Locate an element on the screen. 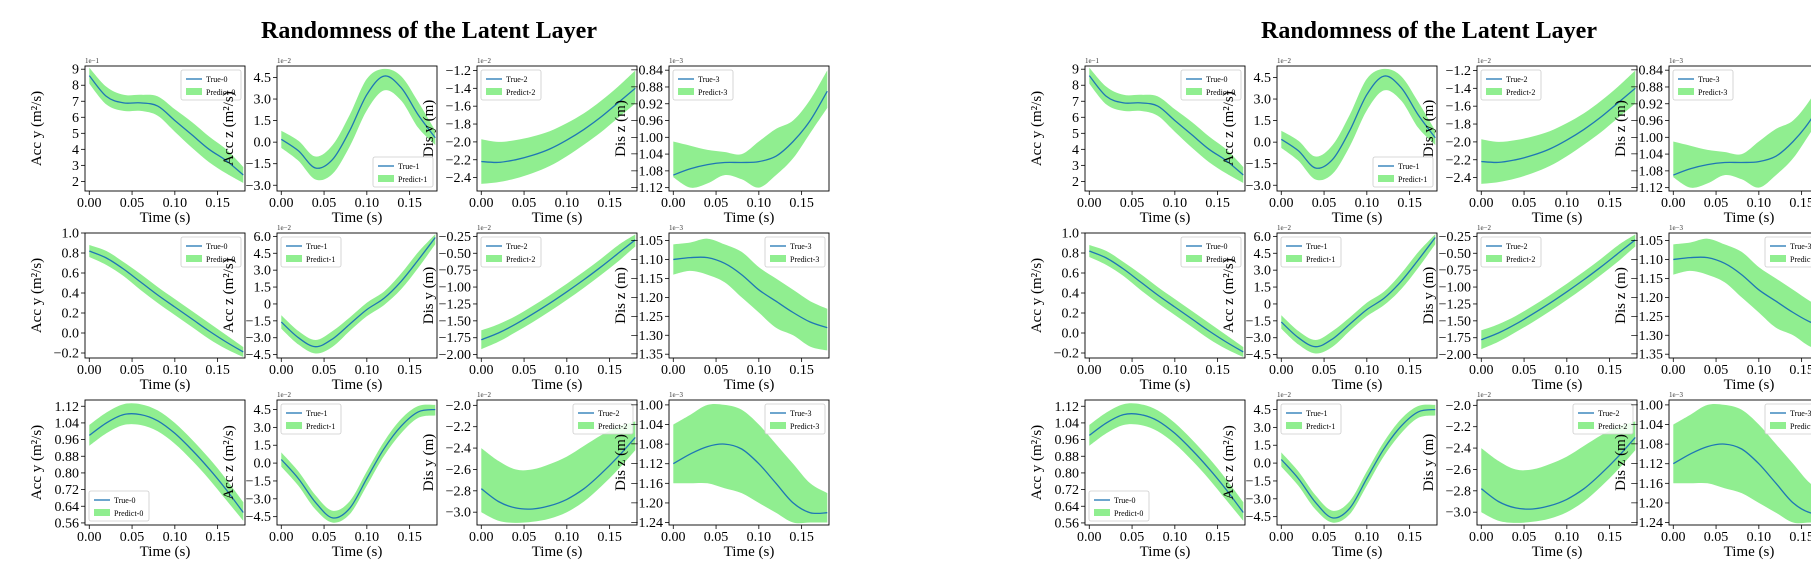 Image resolution: width=1811 pixels, height=585 pixels. y-tick-label: −1.20 is located at coordinates (647, 503).